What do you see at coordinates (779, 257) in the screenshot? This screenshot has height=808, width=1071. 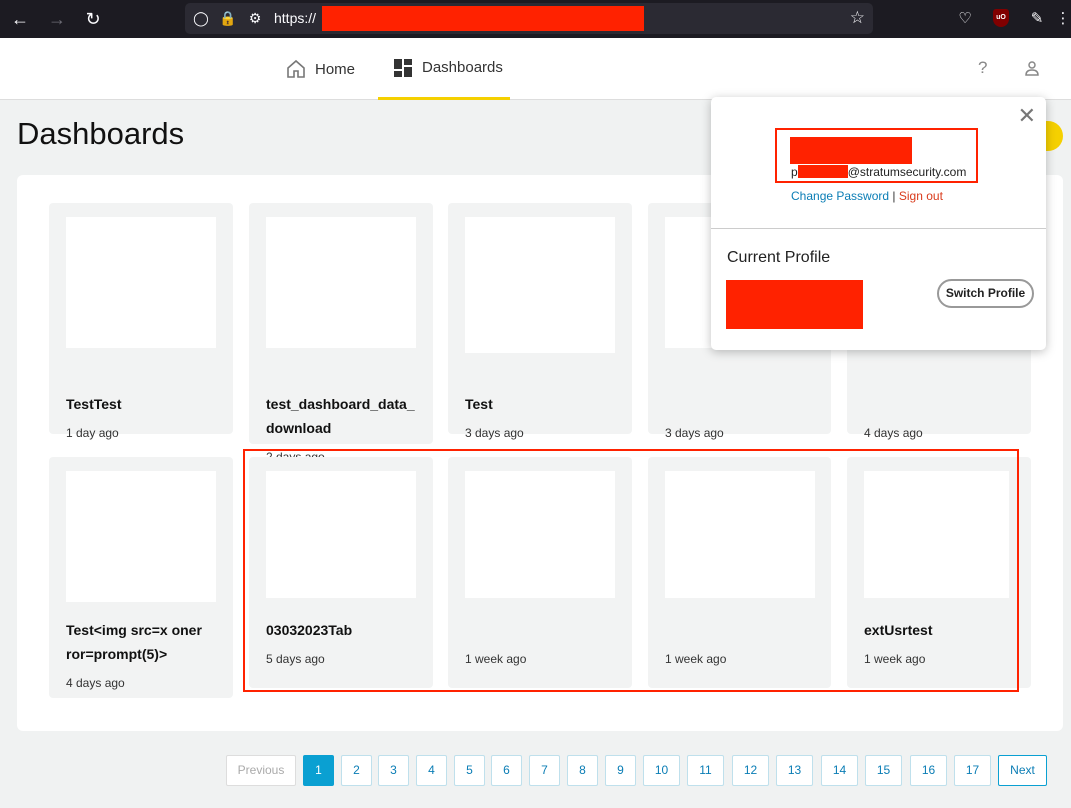 I see `current-profile-heading: Current Profile` at bounding box center [779, 257].